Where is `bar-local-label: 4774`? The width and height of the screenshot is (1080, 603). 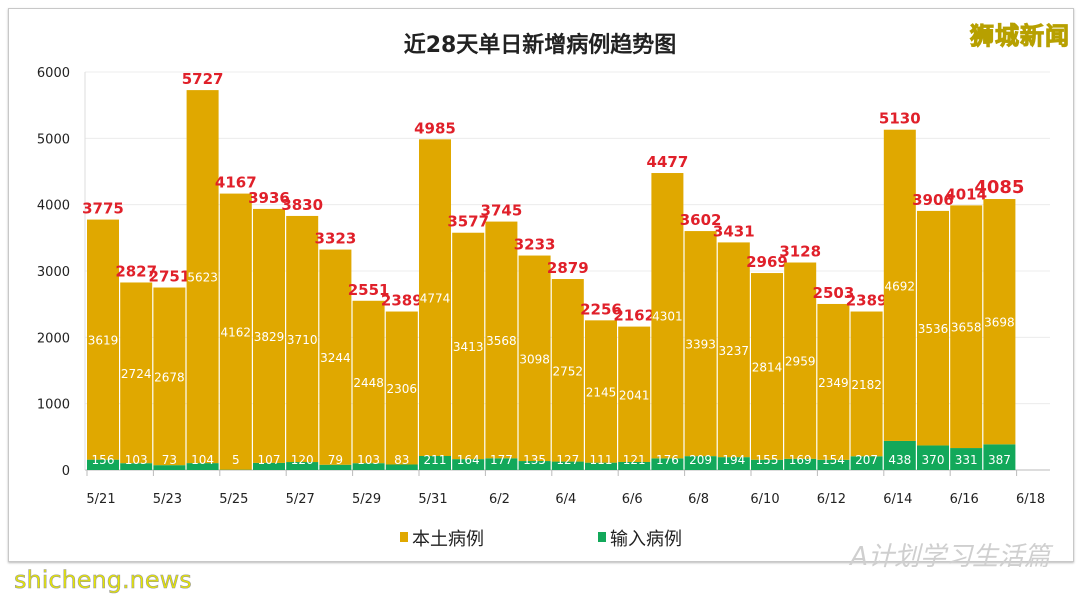
bar-local-label: 4774 is located at coordinates (435, 299).